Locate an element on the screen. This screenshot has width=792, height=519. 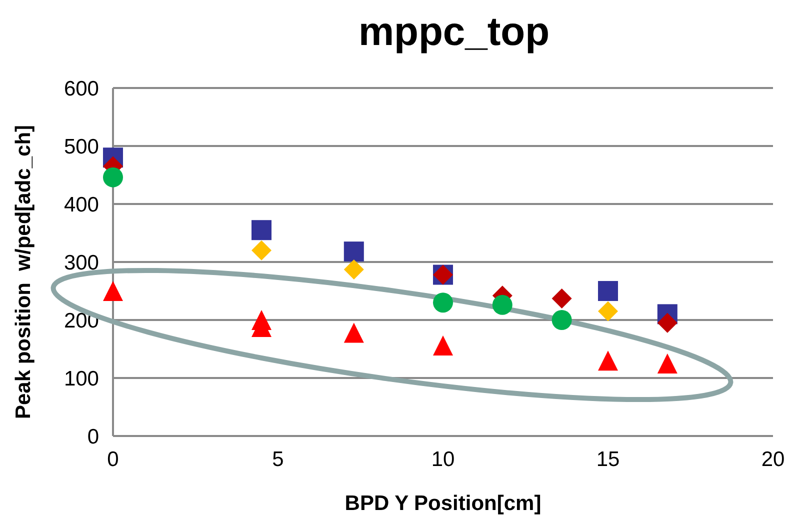
y-tick-label: 300 is located at coordinates (81, 262).